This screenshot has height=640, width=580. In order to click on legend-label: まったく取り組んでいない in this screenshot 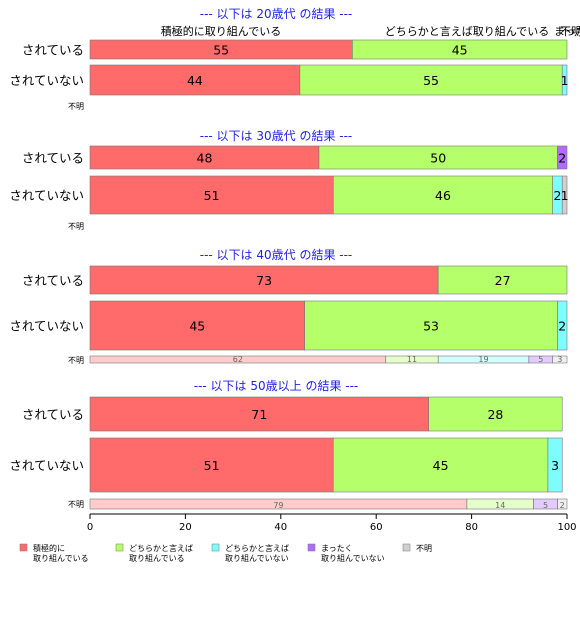, I will do `click(353, 553)`.